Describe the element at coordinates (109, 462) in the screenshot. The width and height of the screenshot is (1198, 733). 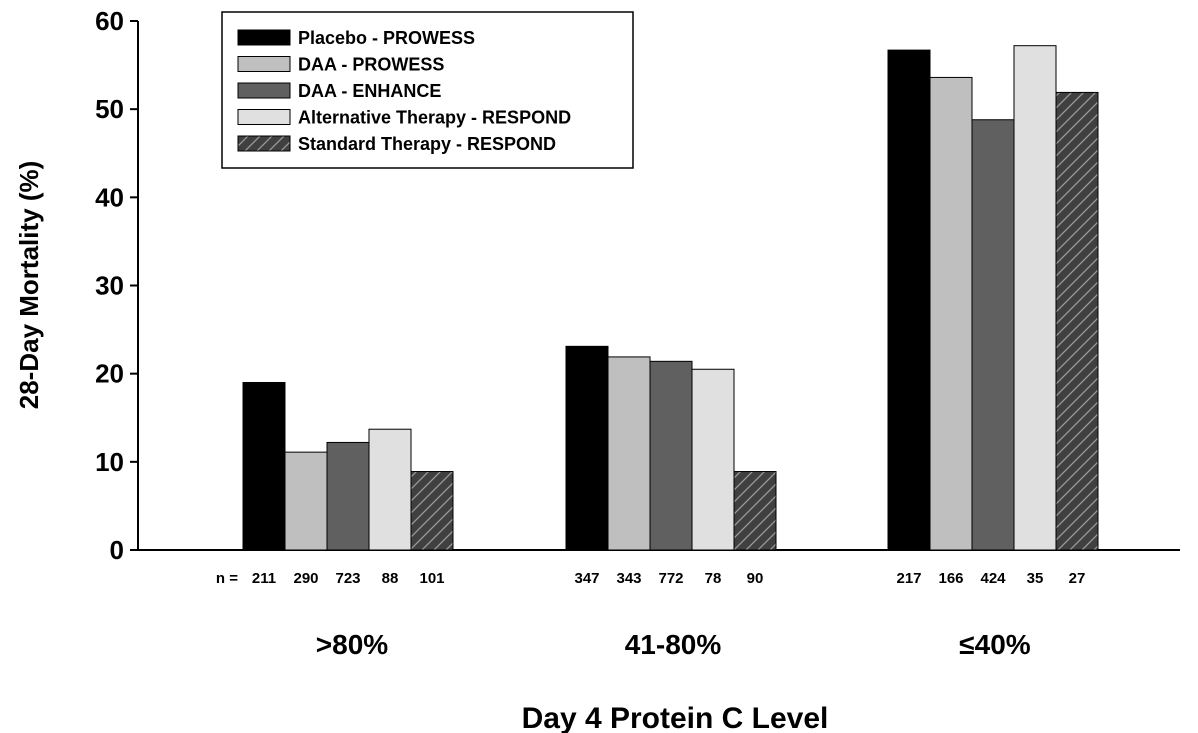
I see `y-tick-label: 10` at that location.